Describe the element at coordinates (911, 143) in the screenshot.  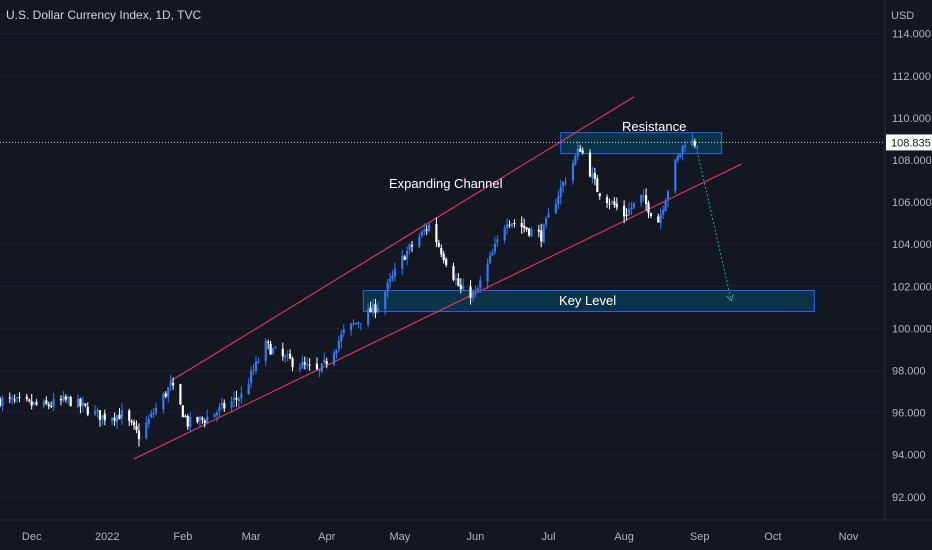
I see `last-price-label: 108.835` at that location.